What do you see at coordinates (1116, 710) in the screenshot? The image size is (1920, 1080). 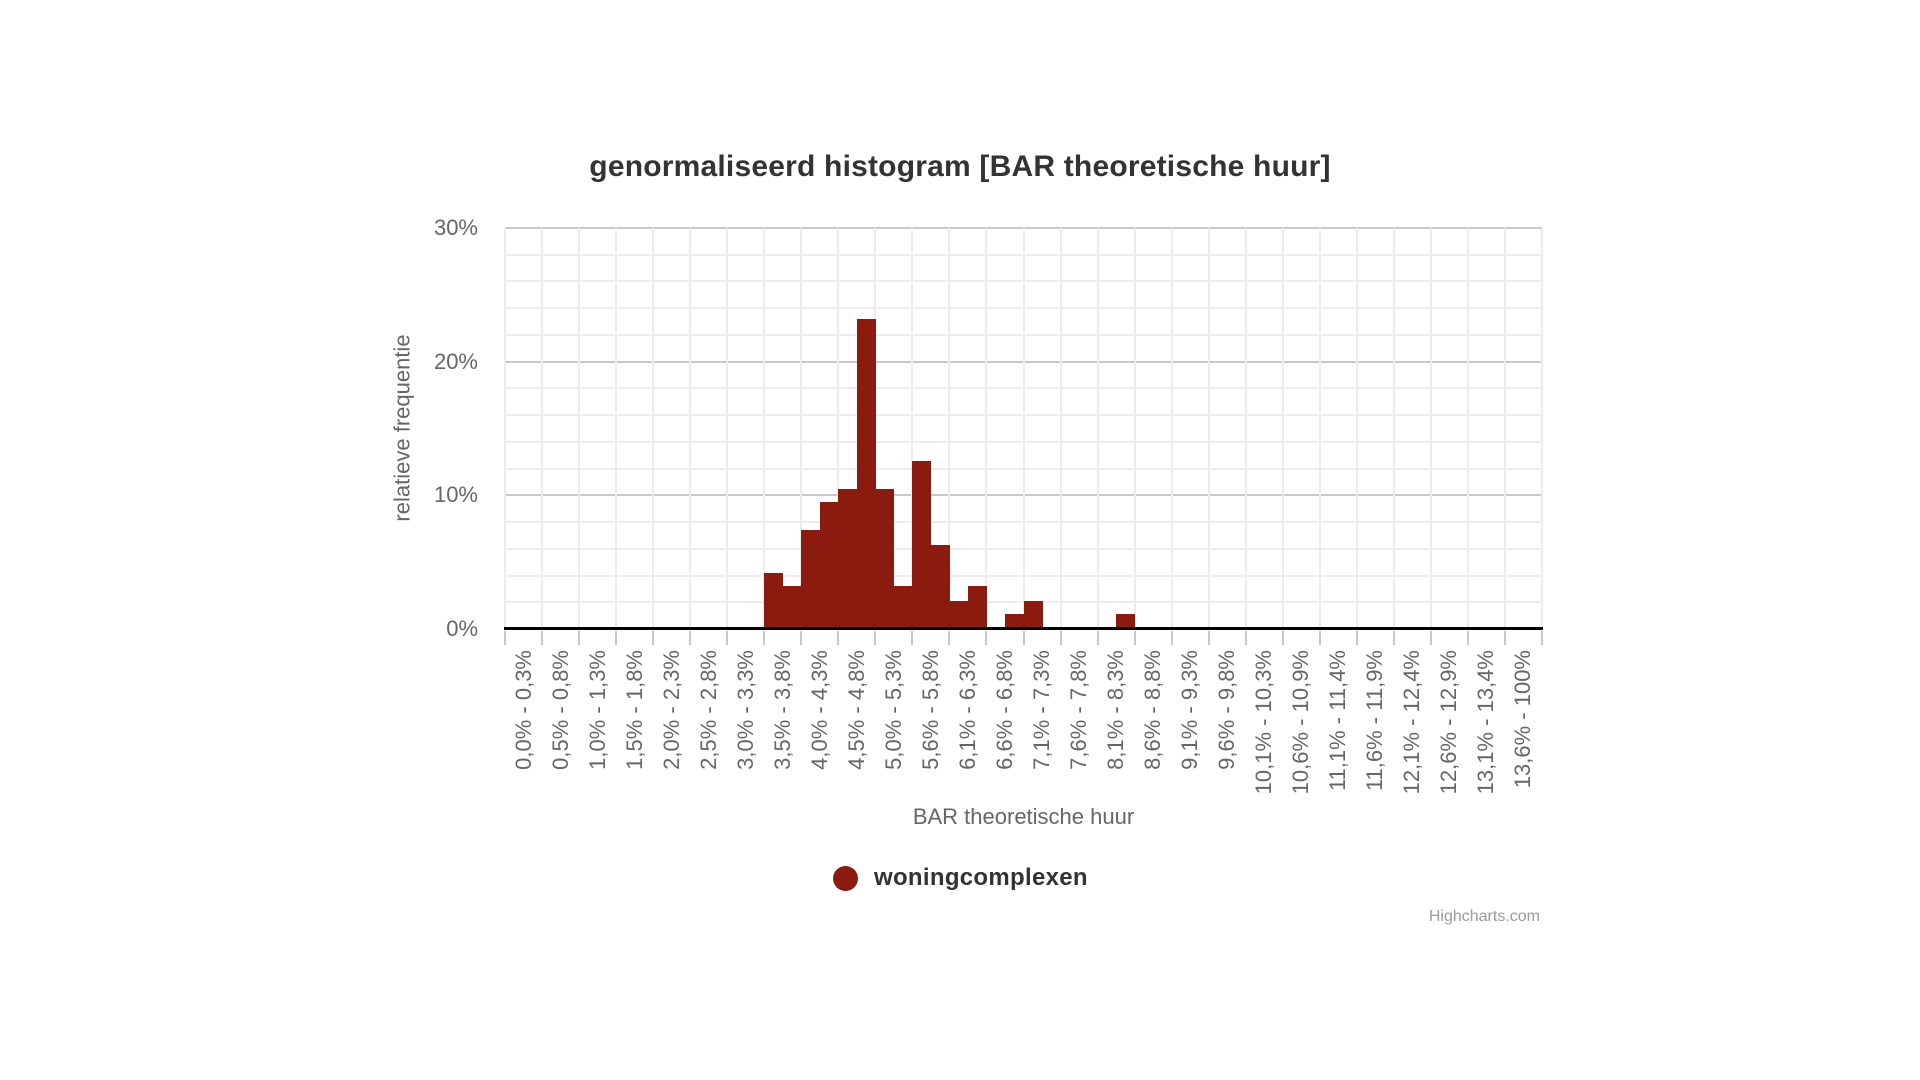 I see `x-axis-label: 8,1% - 8,3%` at bounding box center [1116, 710].